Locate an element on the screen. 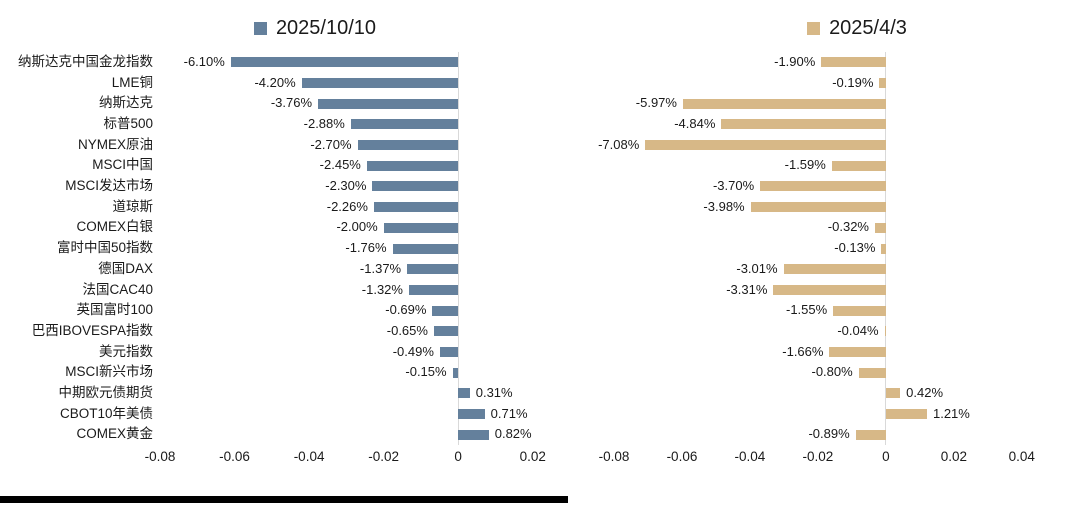  x-axis-2025-4-3: -0.08 -0.06 -0.04 -0.02 0 0.02 0.04 is located at coordinates (823, 460).